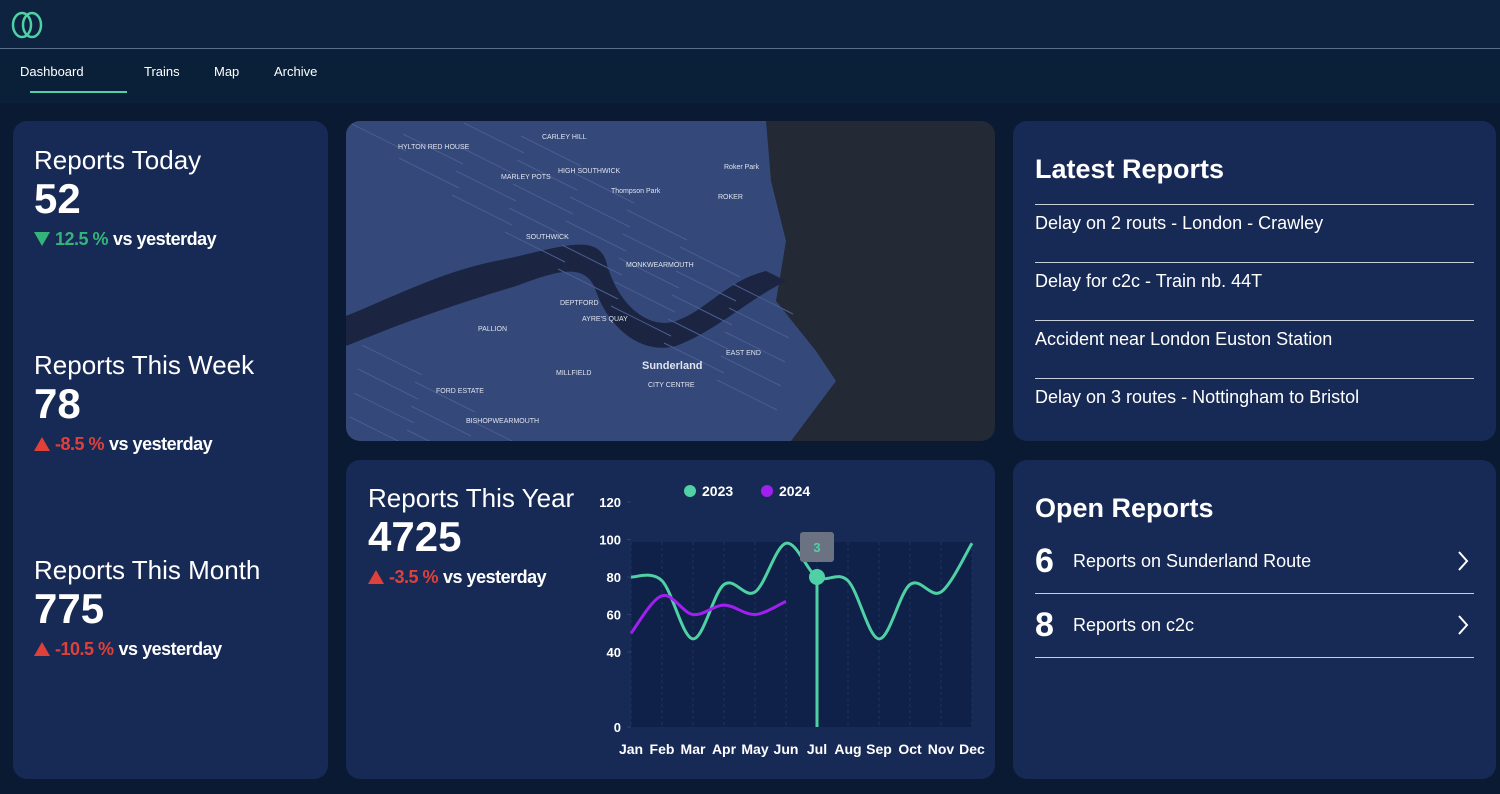 The width and height of the screenshot is (1500, 794). Describe the element at coordinates (610, 502) in the screenshot. I see `y-tick-label: 120` at that location.